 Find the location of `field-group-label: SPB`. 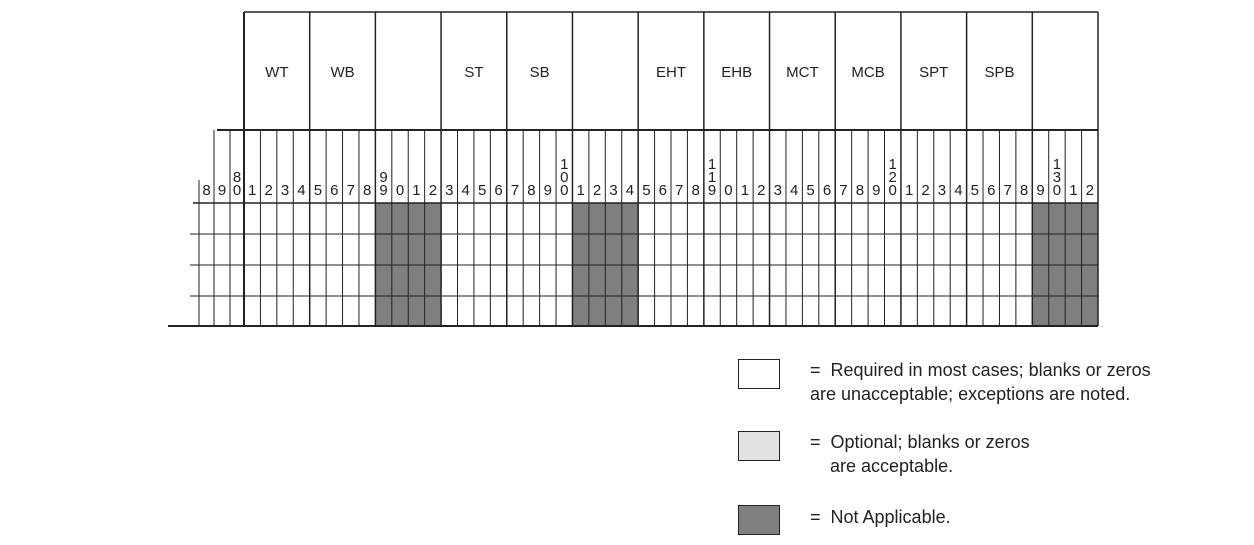

field-group-label: SPB is located at coordinates (999, 72).